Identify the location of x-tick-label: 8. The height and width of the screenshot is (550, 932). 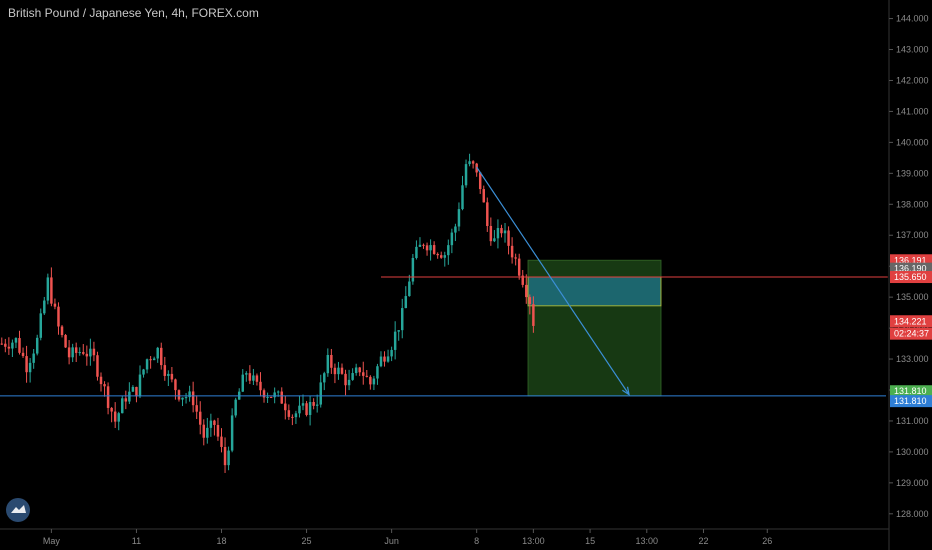
(476, 541).